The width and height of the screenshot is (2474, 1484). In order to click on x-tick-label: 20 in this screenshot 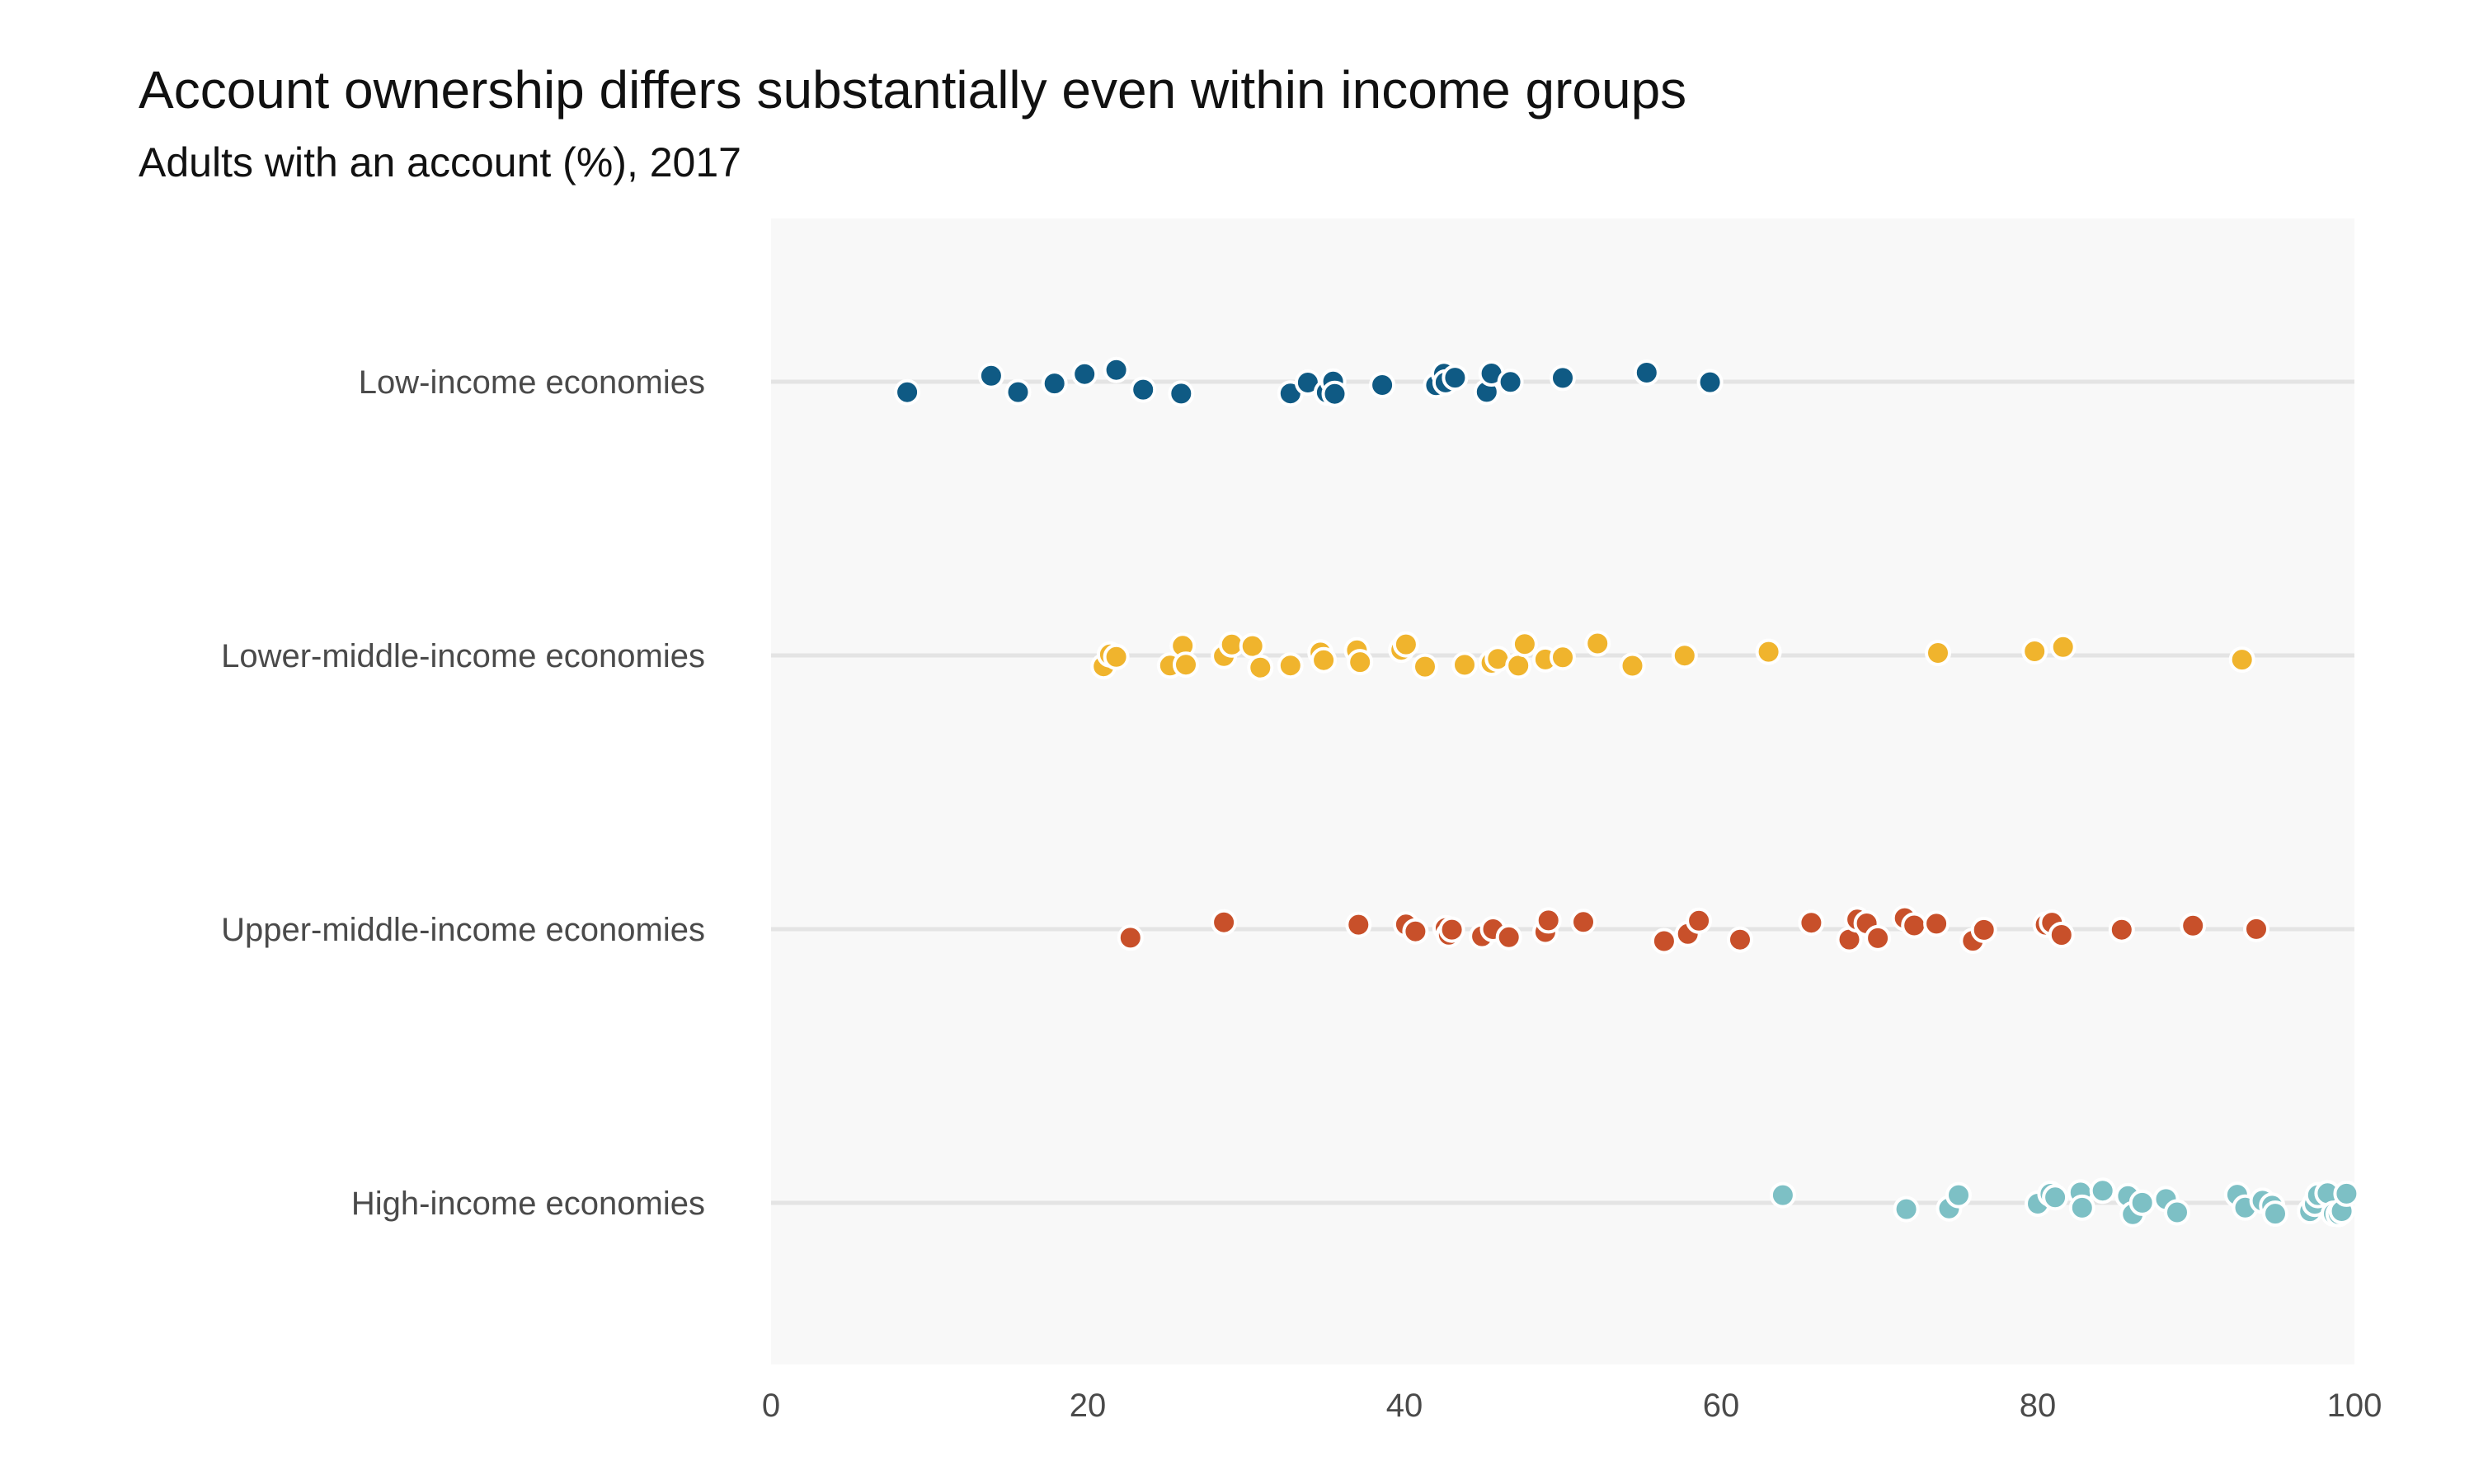, I will do `click(1088, 1406)`.